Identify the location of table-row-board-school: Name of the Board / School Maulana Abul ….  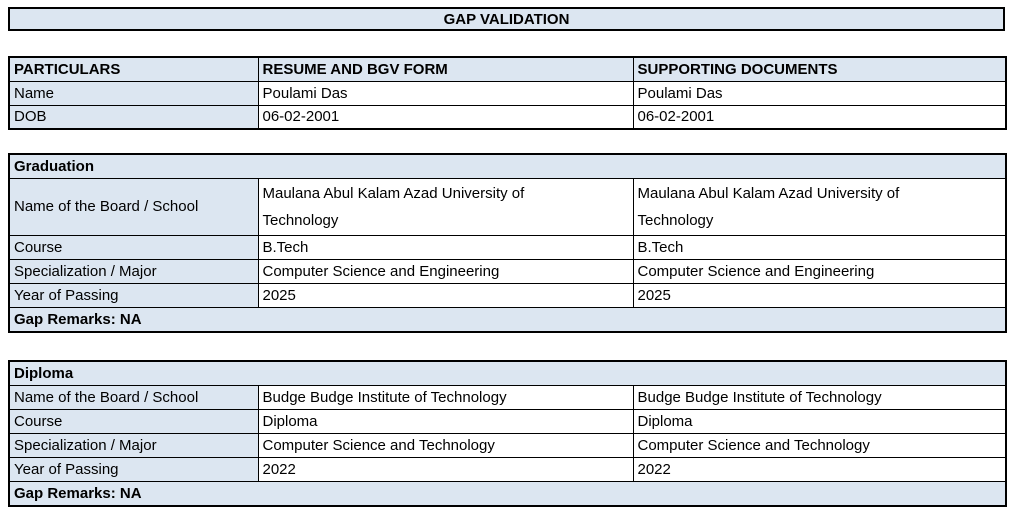
(507, 206).